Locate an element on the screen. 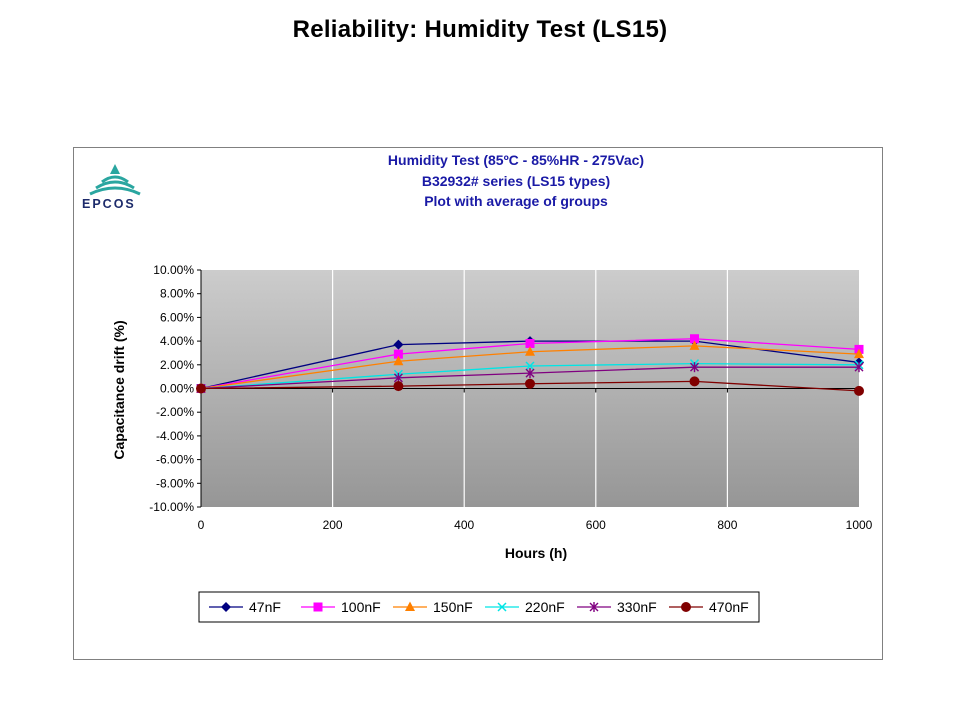  y-tick-label: -8.00% is located at coordinates (175, 483).